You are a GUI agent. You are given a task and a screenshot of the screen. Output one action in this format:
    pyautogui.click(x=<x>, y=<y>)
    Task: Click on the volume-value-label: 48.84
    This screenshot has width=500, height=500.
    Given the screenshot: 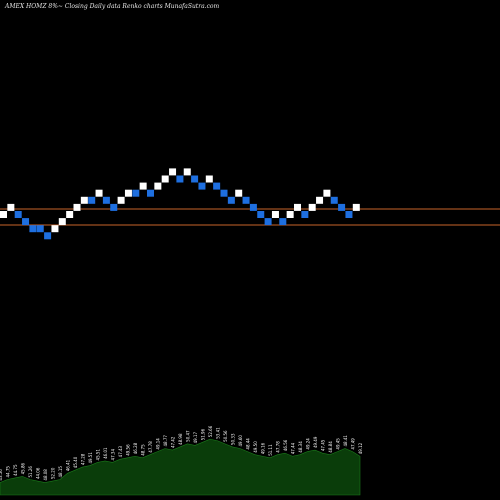 What is the action you would take?
    pyautogui.click(x=330, y=447)
    